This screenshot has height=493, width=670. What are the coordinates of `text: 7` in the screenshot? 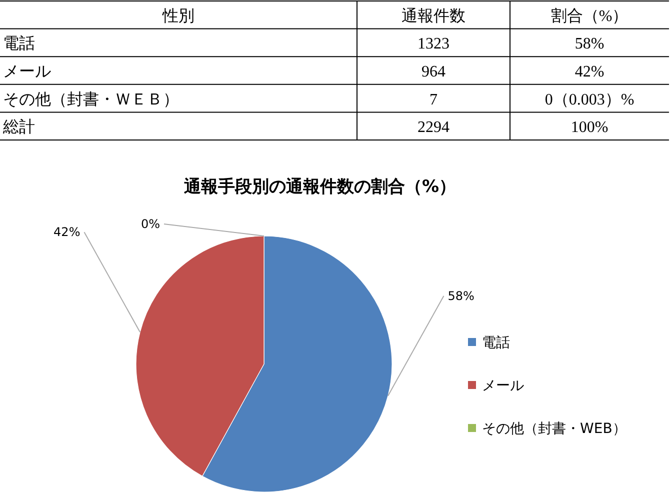 It's located at (434, 99).